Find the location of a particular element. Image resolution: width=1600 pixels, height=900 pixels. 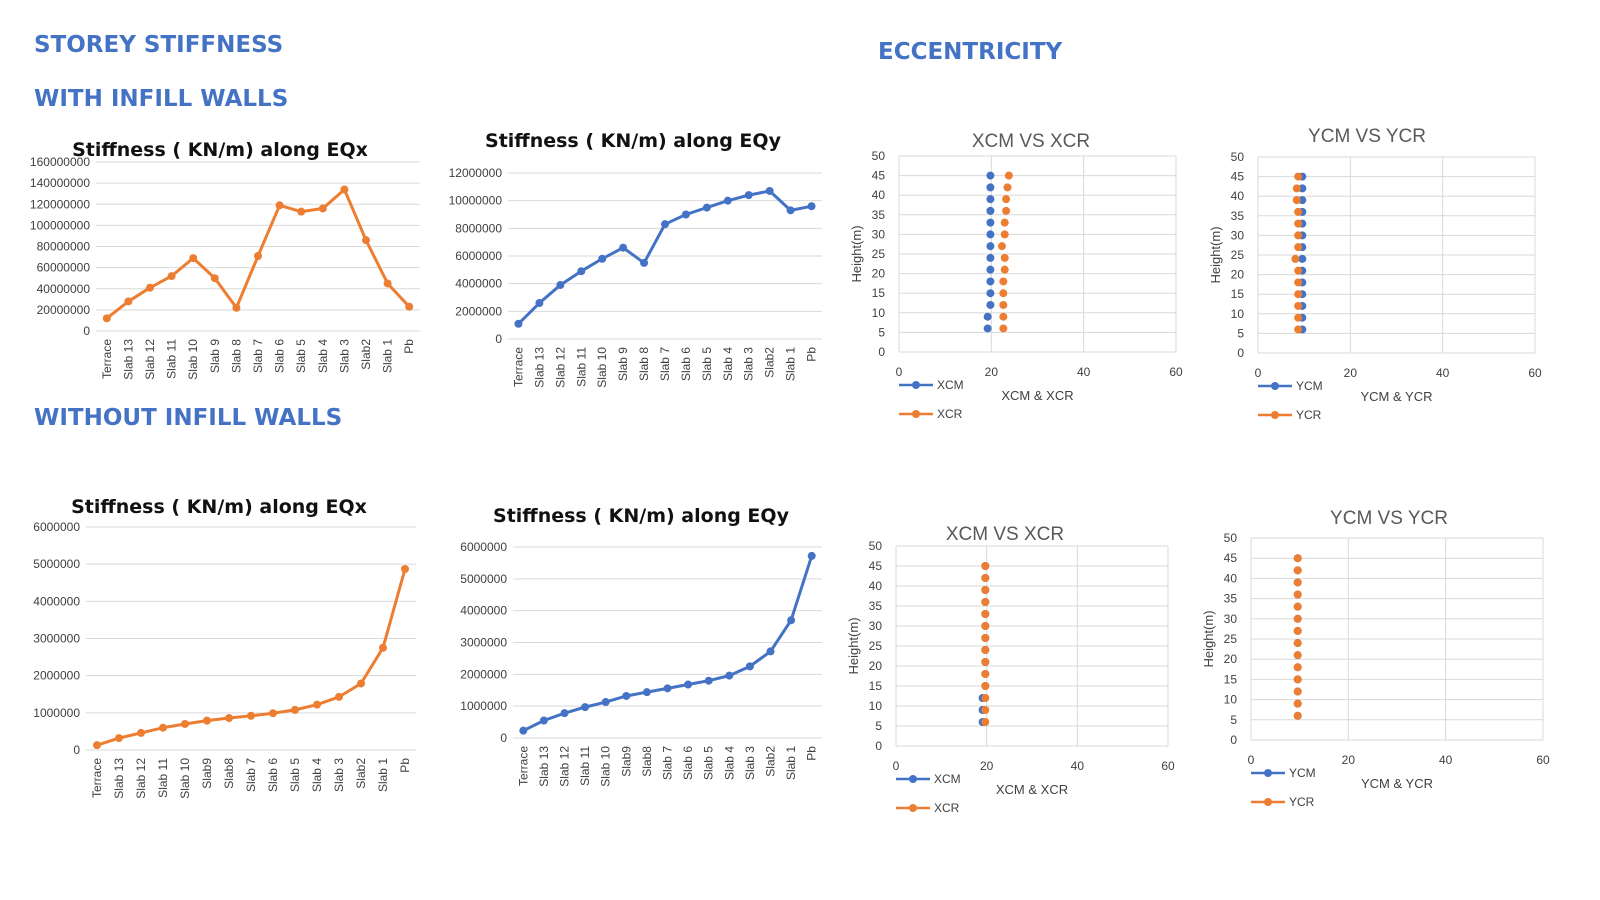

y-tick-label: 12000000 is located at coordinates (476, 173).